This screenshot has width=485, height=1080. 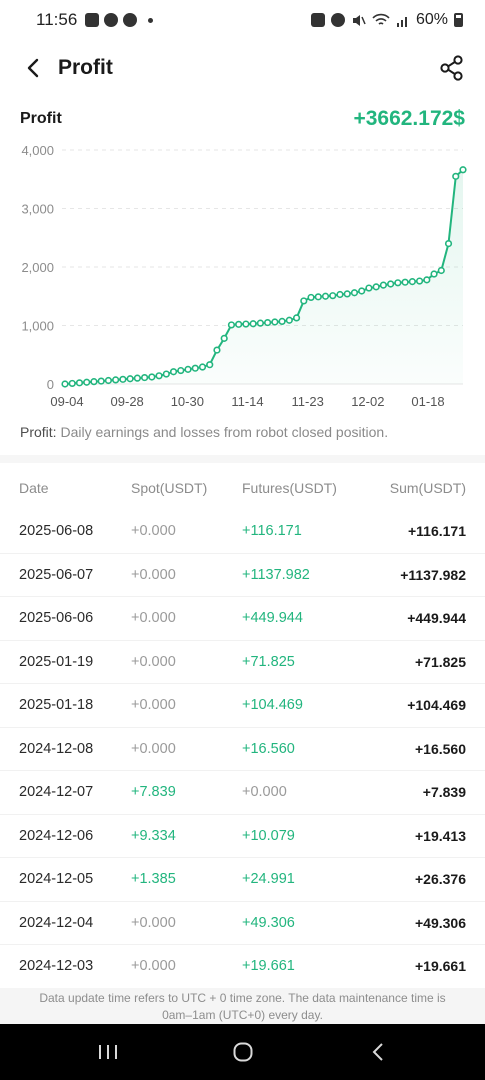 What do you see at coordinates (38, 432) in the screenshot?
I see `chart-note-label: Profit:` at bounding box center [38, 432].